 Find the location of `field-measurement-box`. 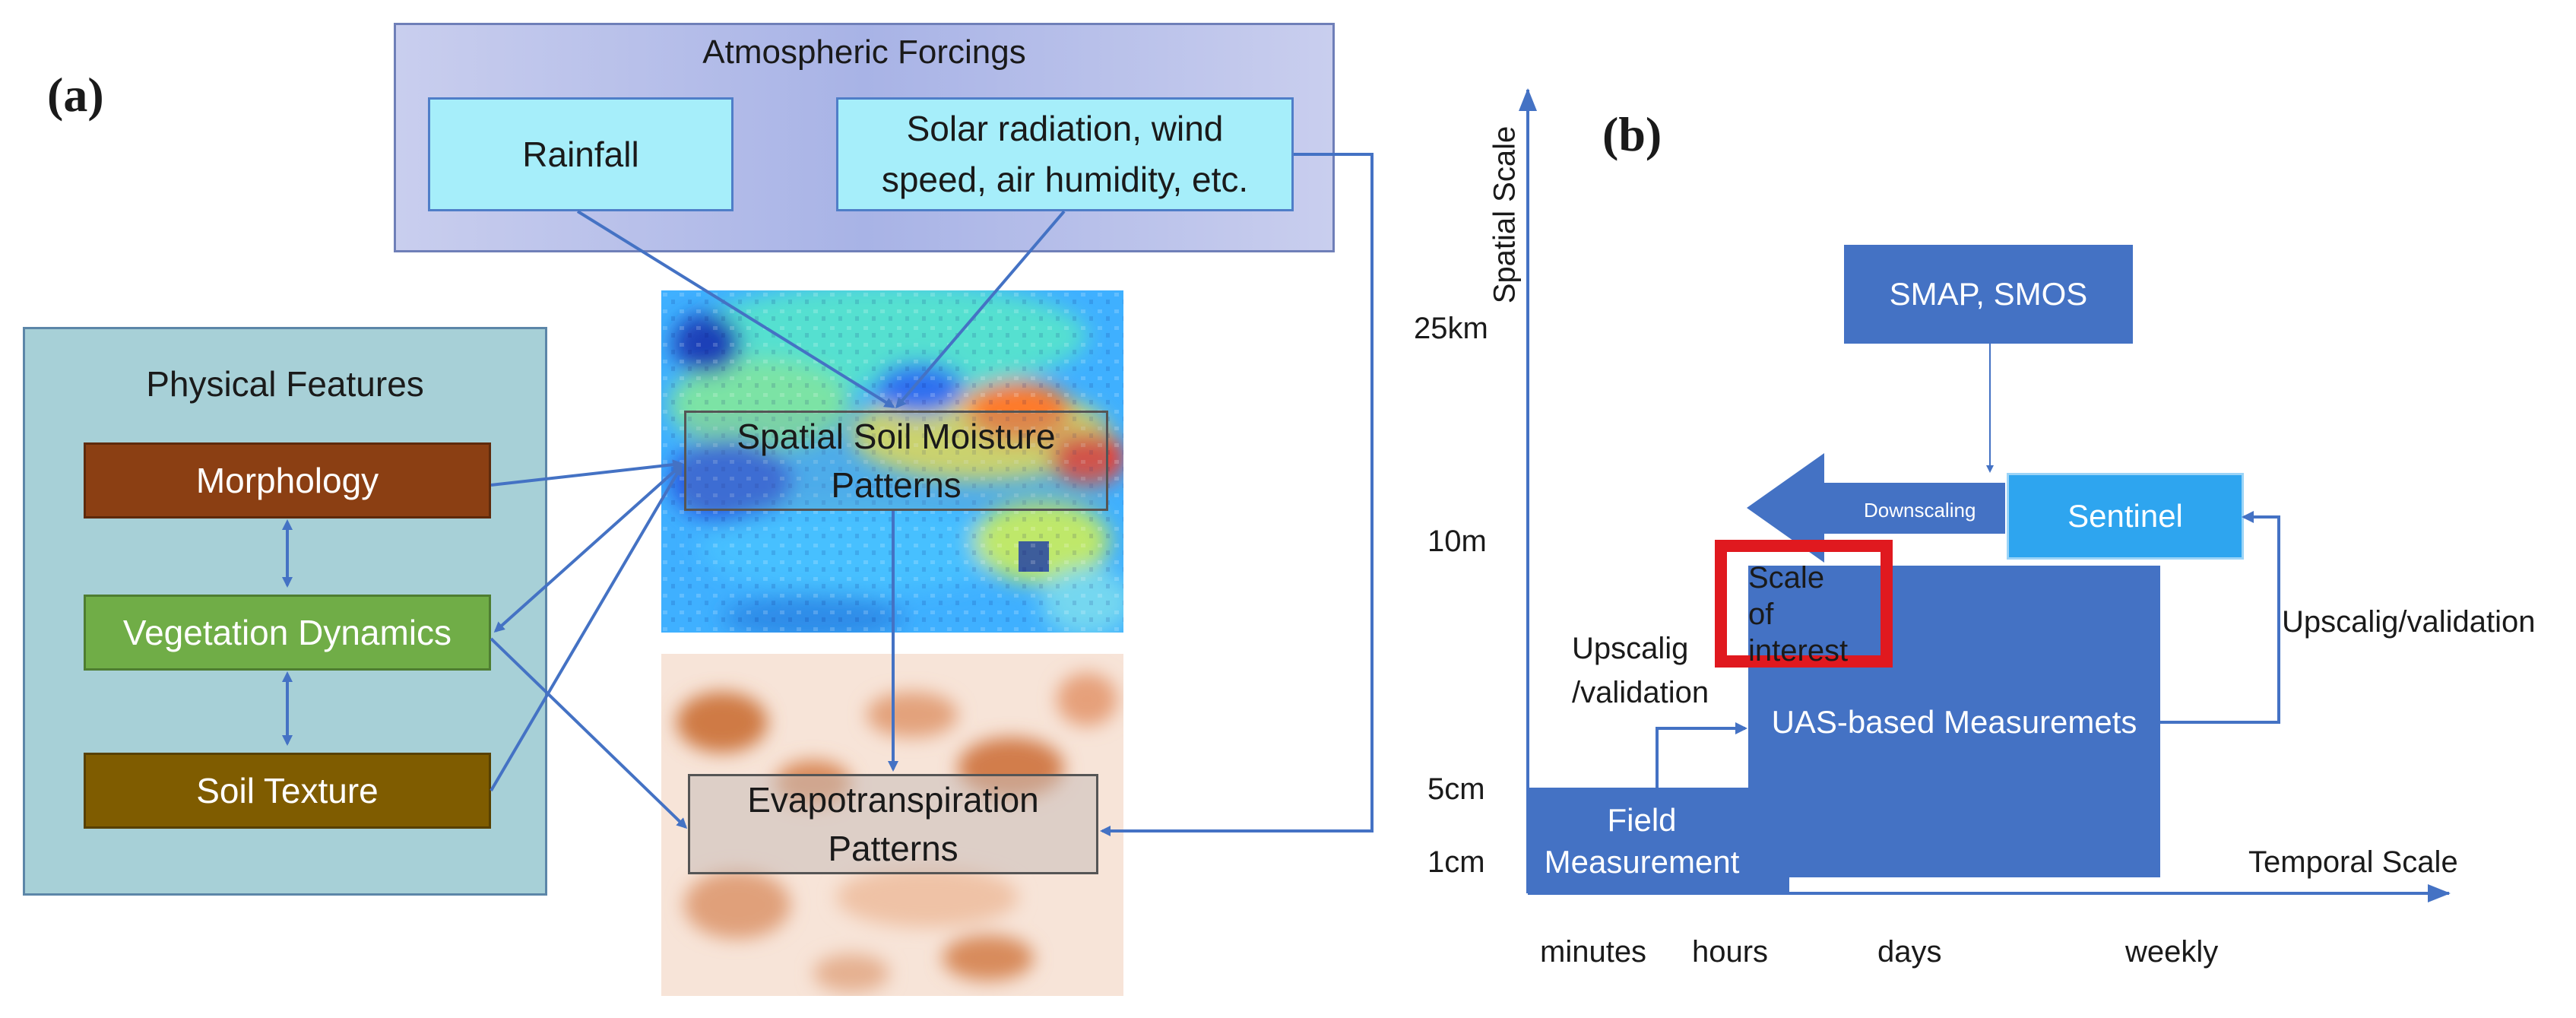

field-measurement-box is located at coordinates (1658, 840).